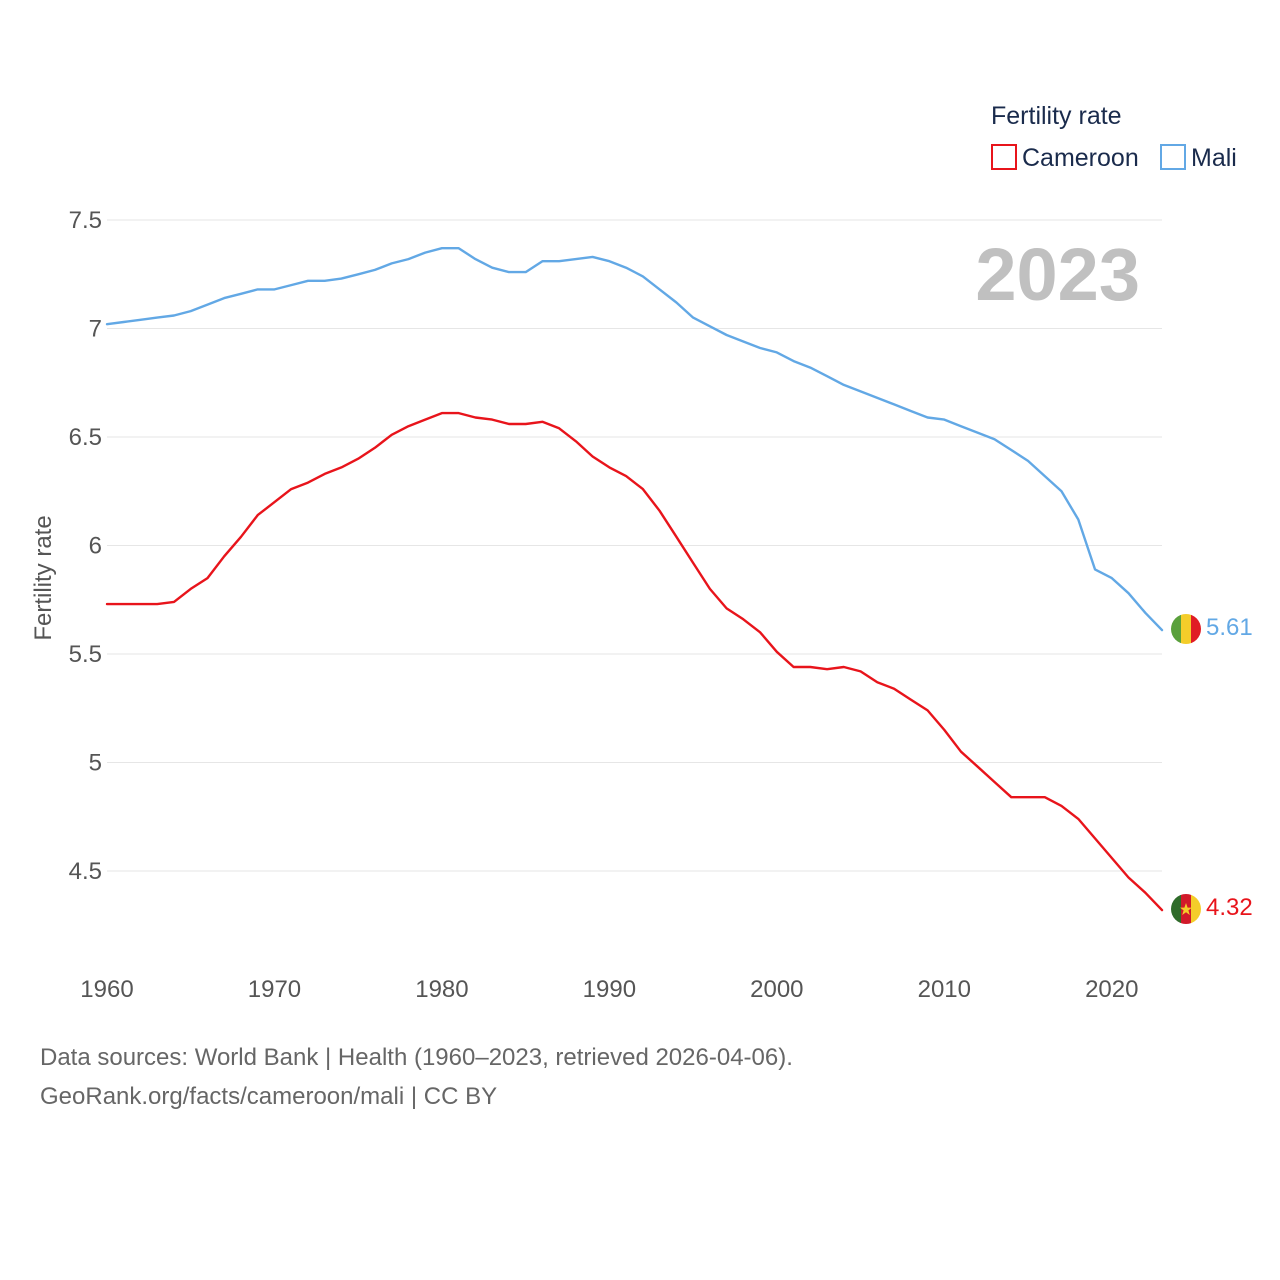  What do you see at coordinates (1229, 627) in the screenshot?
I see `mali-end-value: 5.61` at bounding box center [1229, 627].